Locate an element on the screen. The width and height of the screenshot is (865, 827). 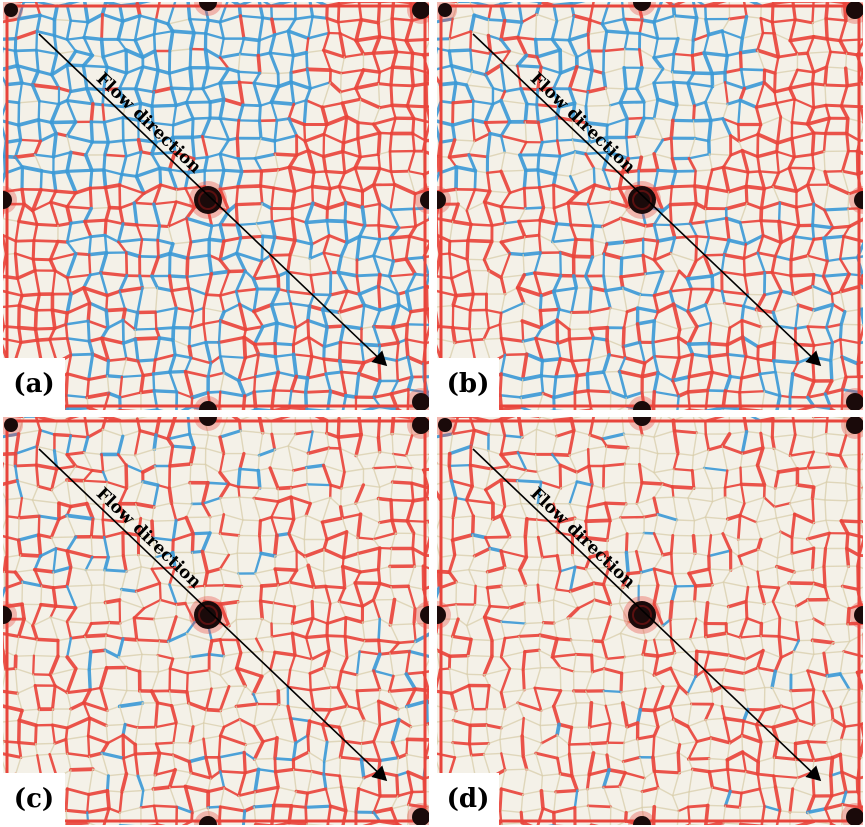
panel-label: (d) is located at coordinates (468, 799).